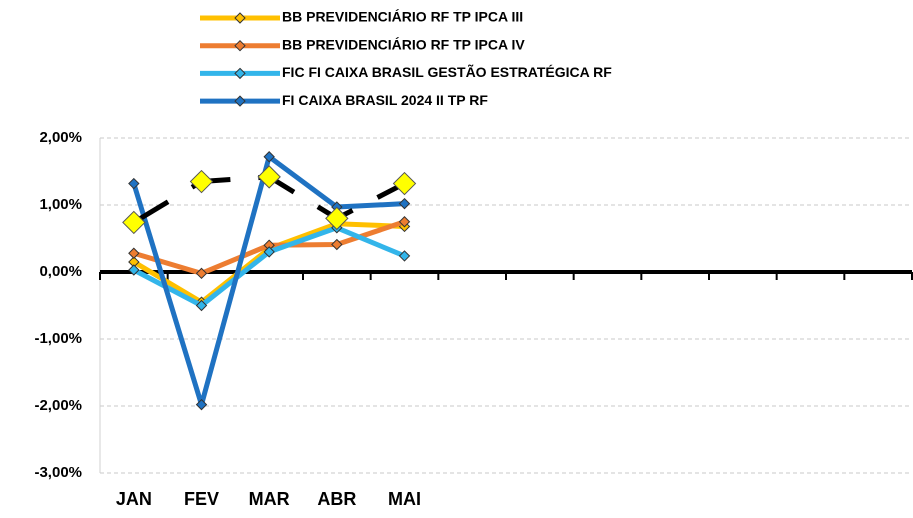 The height and width of the screenshot is (518, 913). What do you see at coordinates (201, 499) in the screenshot?
I see `x-tick-label: FEV` at bounding box center [201, 499].